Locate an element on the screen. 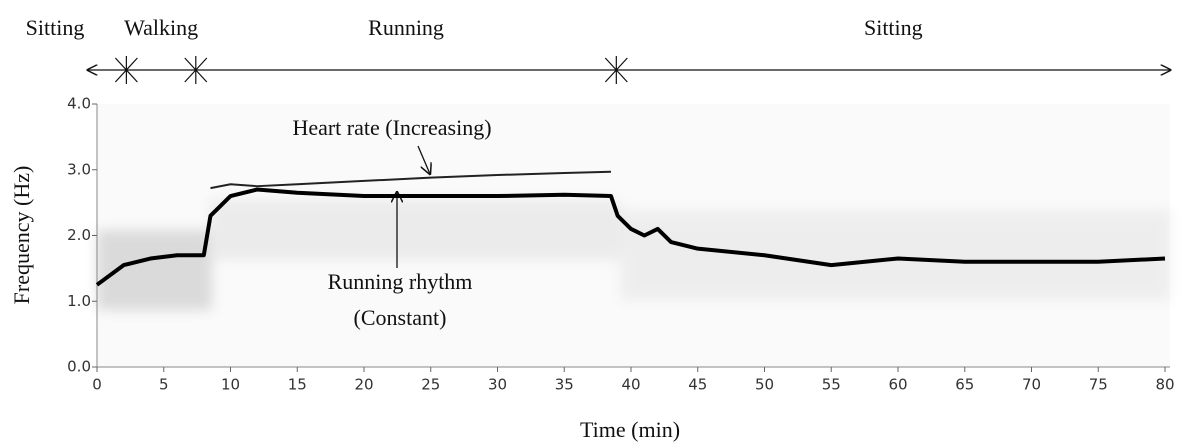 The height and width of the screenshot is (446, 1184). x-tick-label: 40 is located at coordinates (630, 385).